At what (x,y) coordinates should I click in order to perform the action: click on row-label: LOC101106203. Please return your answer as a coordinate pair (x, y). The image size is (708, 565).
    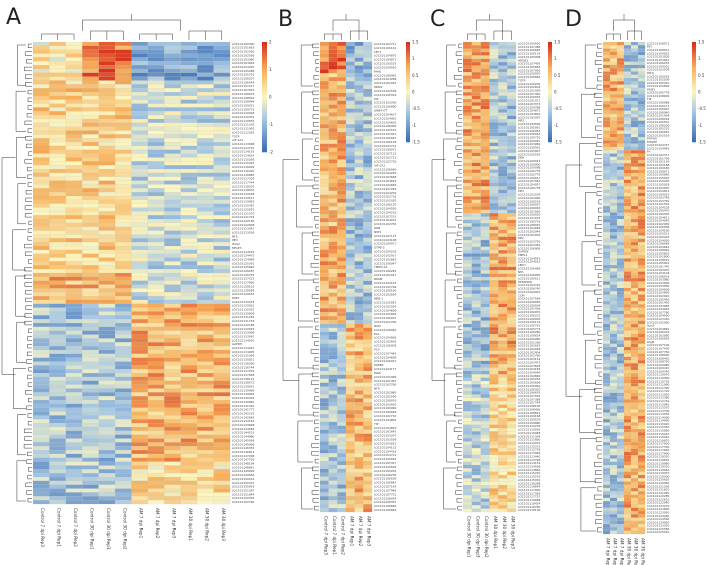
    Looking at the image, I should click on (658, 332).